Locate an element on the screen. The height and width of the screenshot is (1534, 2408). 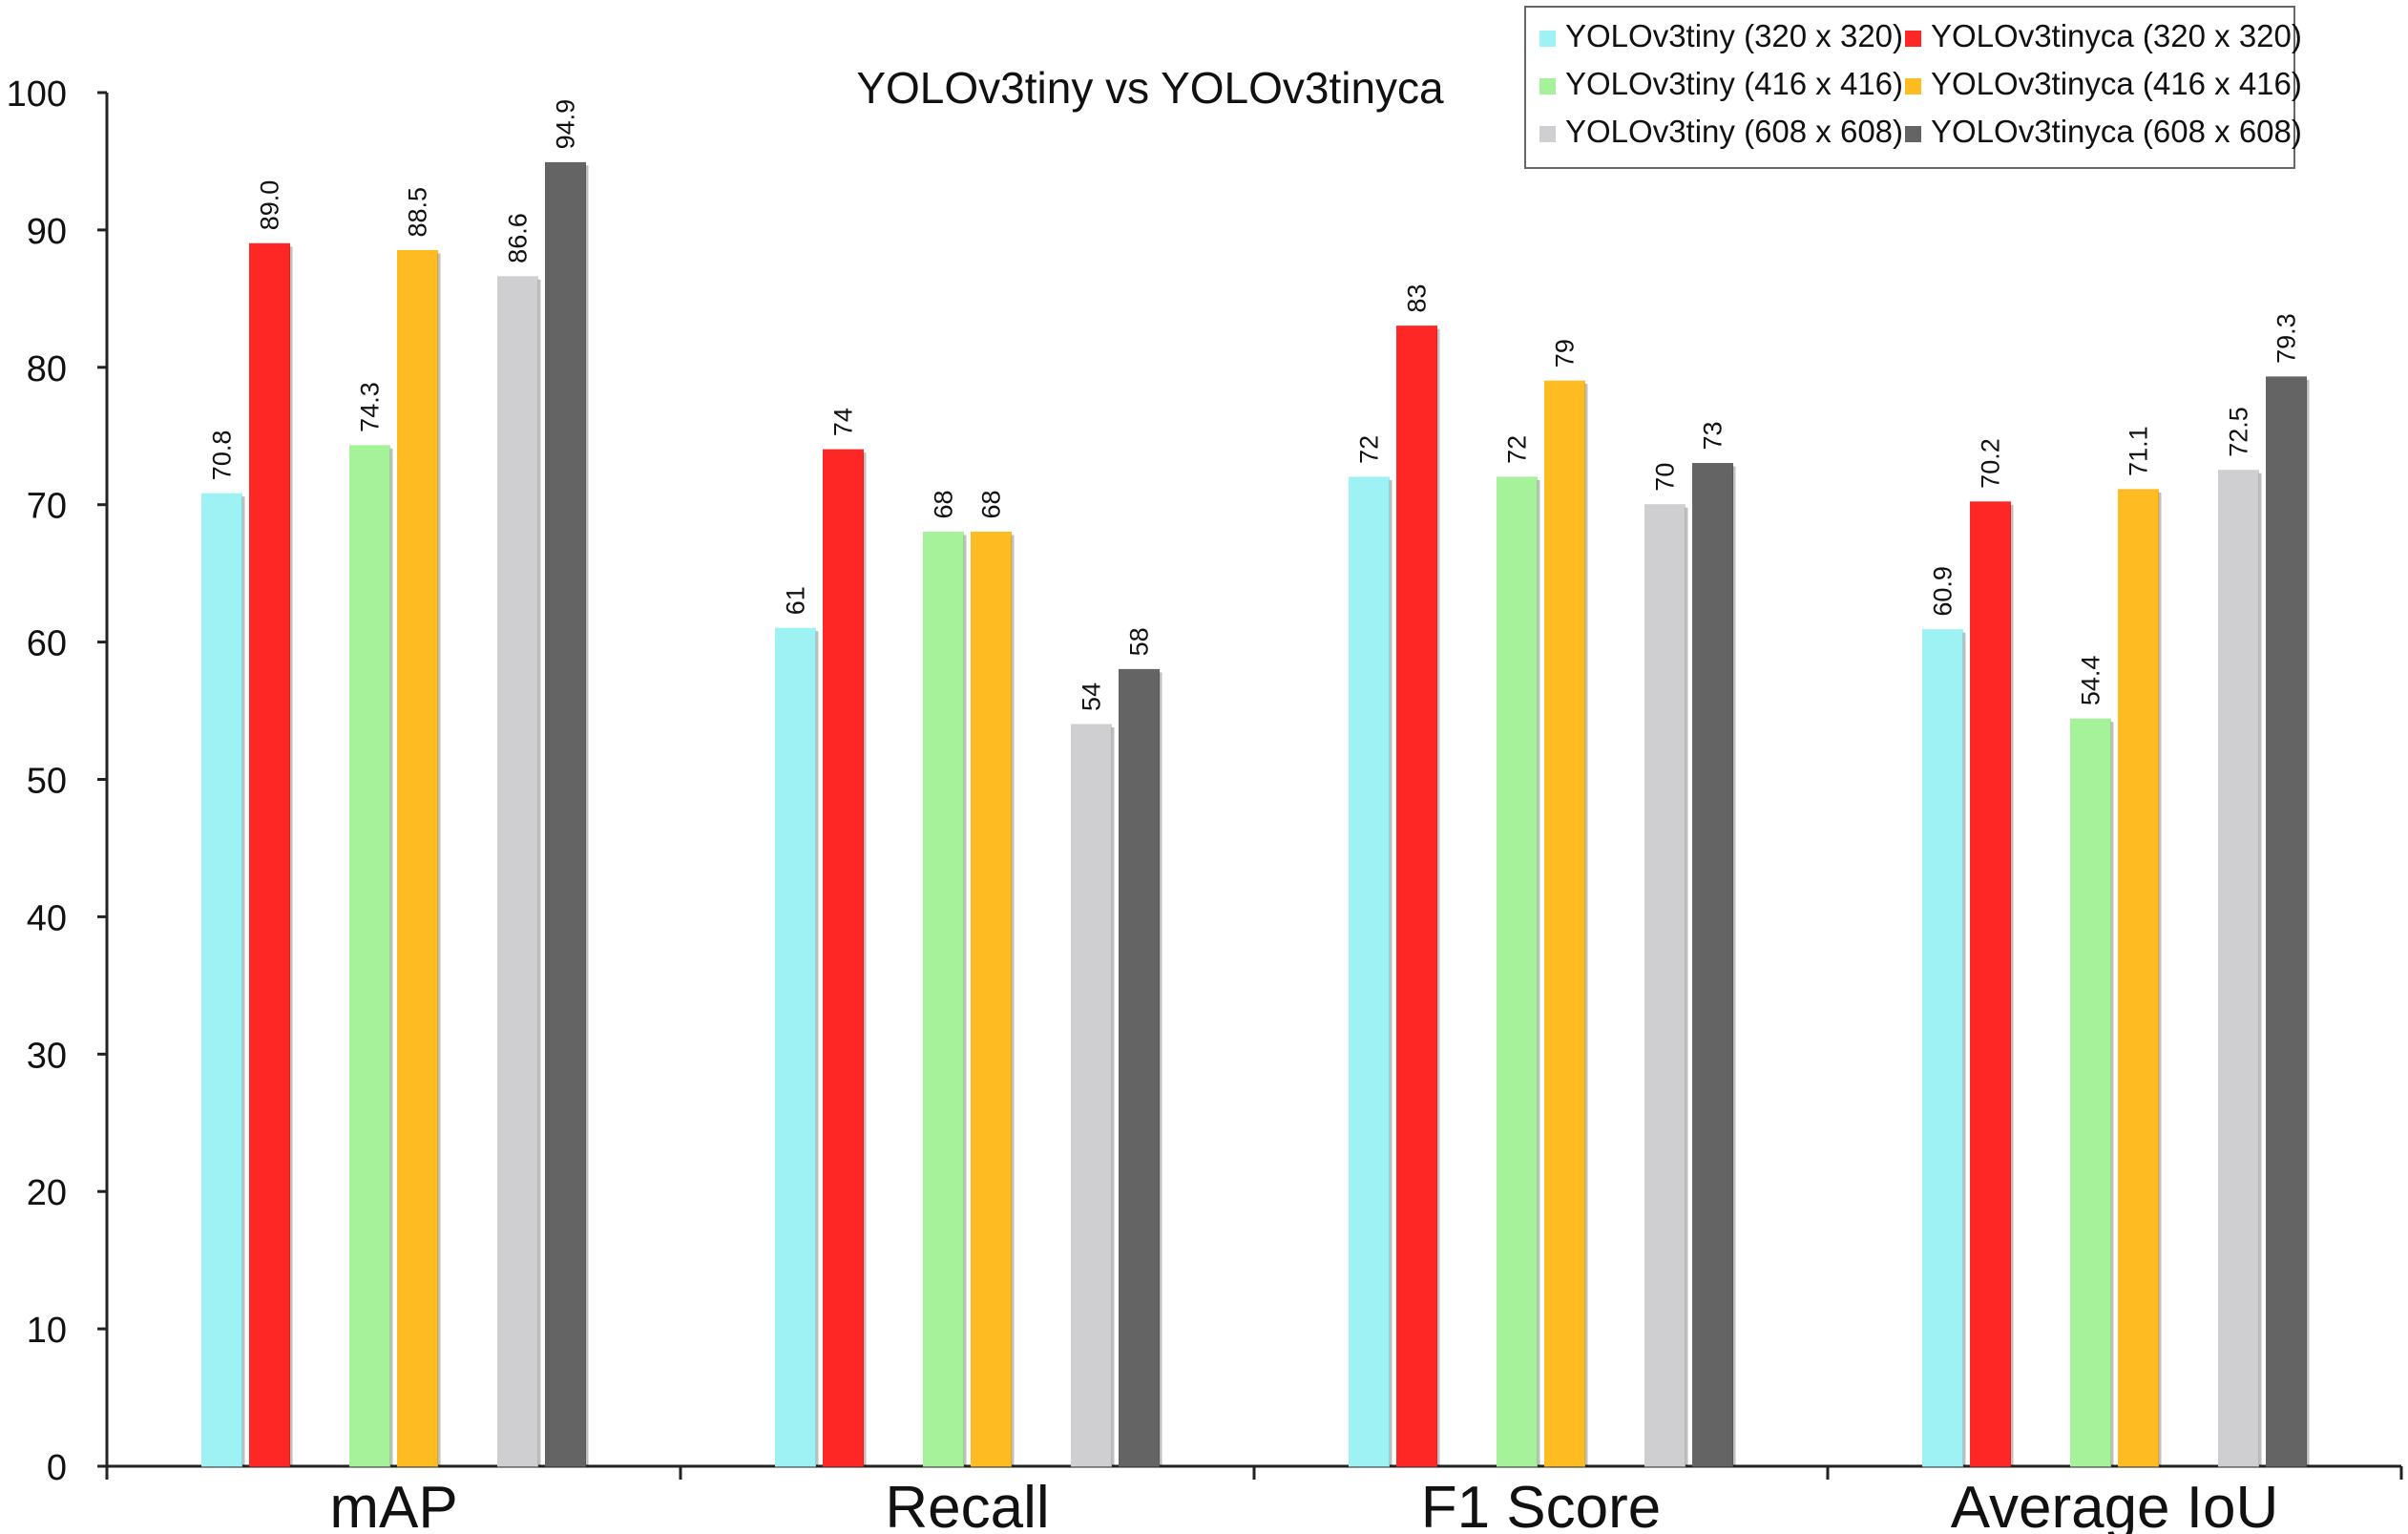
data-label: 89.0 is located at coordinates (270, 205).